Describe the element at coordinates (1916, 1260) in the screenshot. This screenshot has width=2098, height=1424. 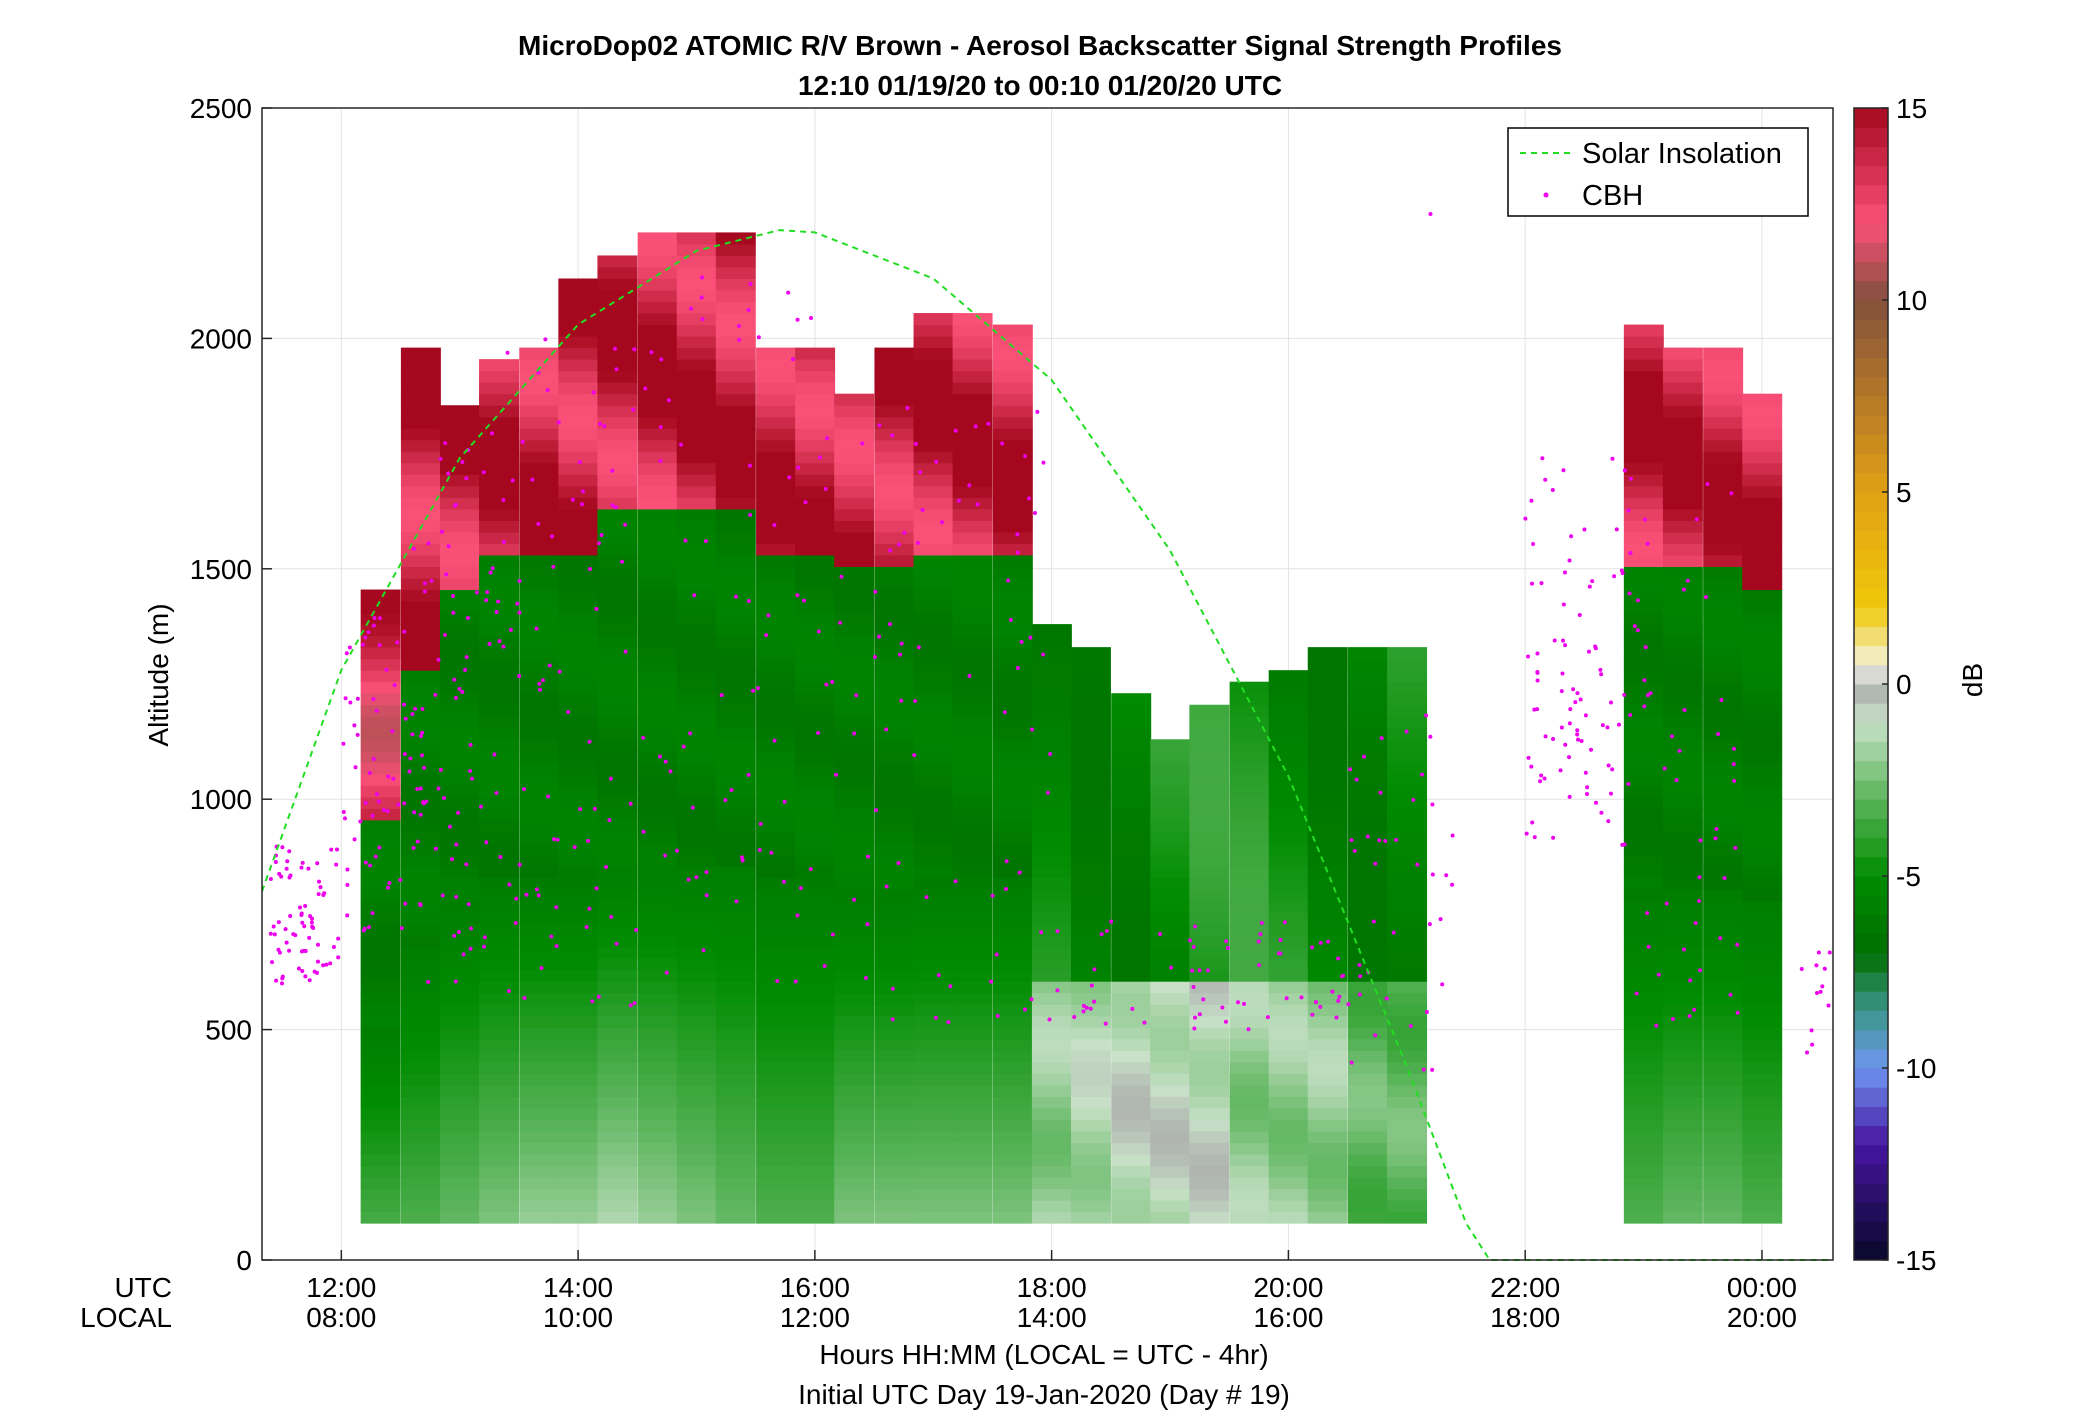
I see `colorbar-tick-label: -15` at that location.